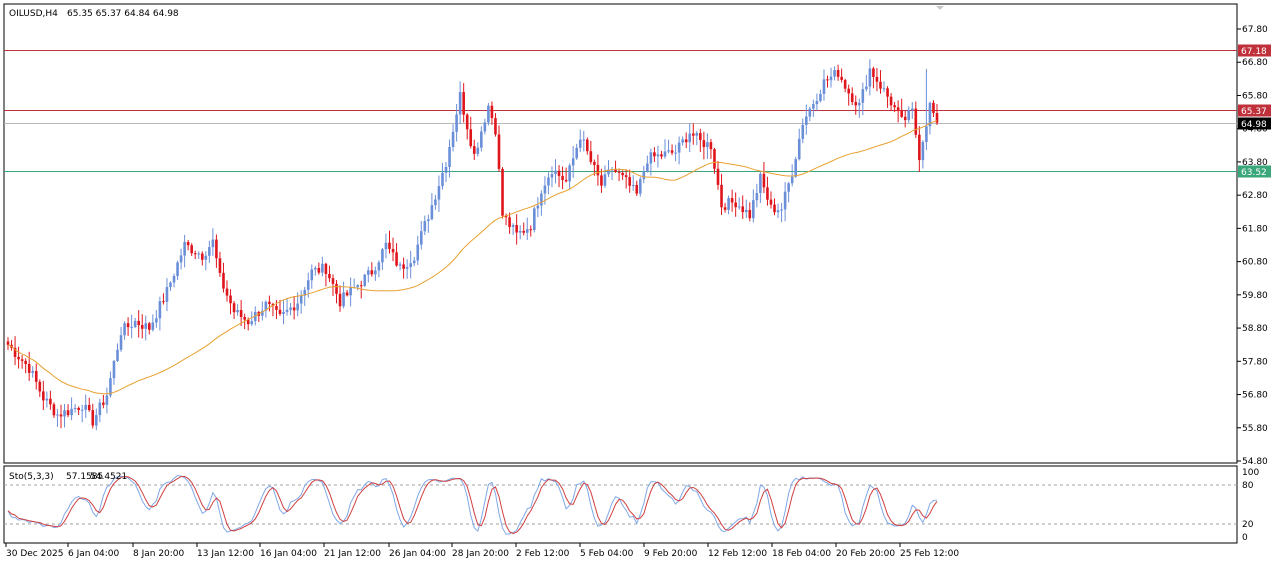 The height and width of the screenshot is (567, 1280). Describe the element at coordinates (940, 8) in the screenshot. I see `chart-shift-marker` at that location.